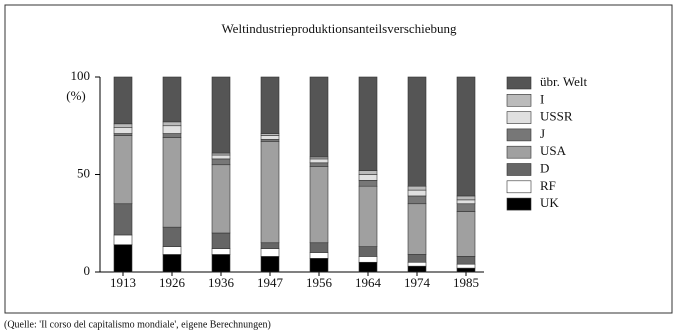 The width and height of the screenshot is (679, 334). I want to click on legend-label: übr. Welt, so click(563, 81).